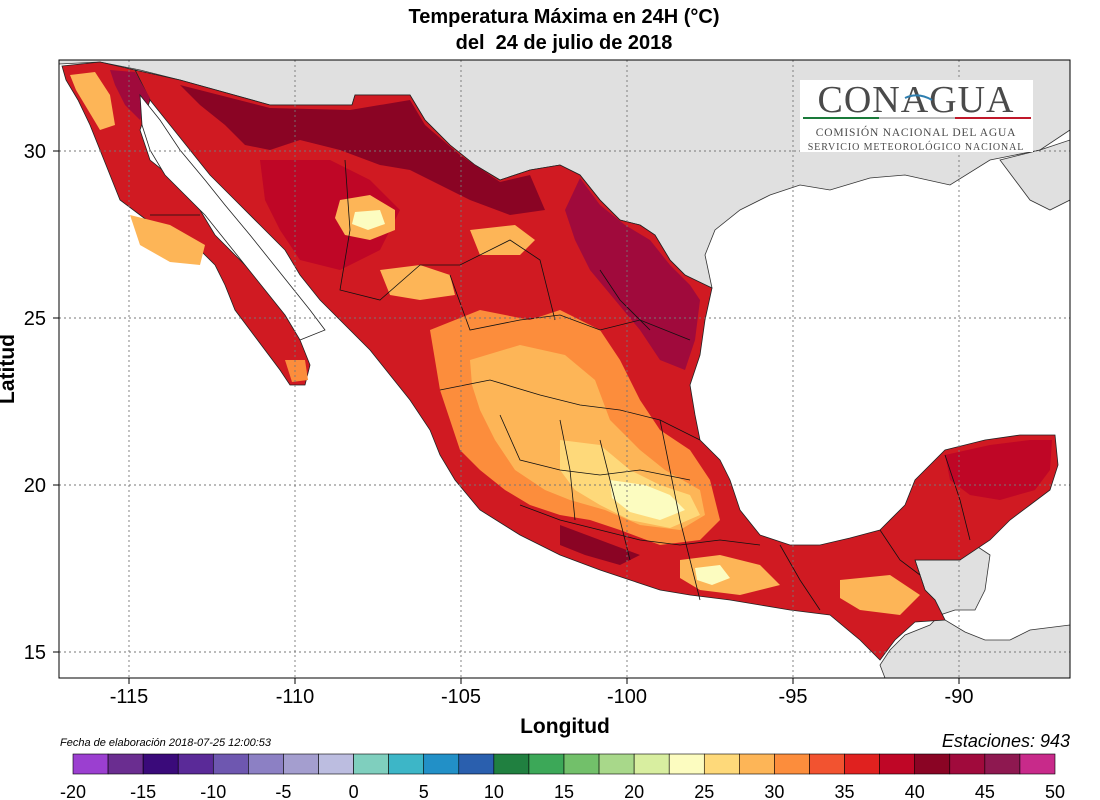 This screenshot has width=1100, height=800. I want to click on station-count: Estaciones: 943, so click(1005, 741).